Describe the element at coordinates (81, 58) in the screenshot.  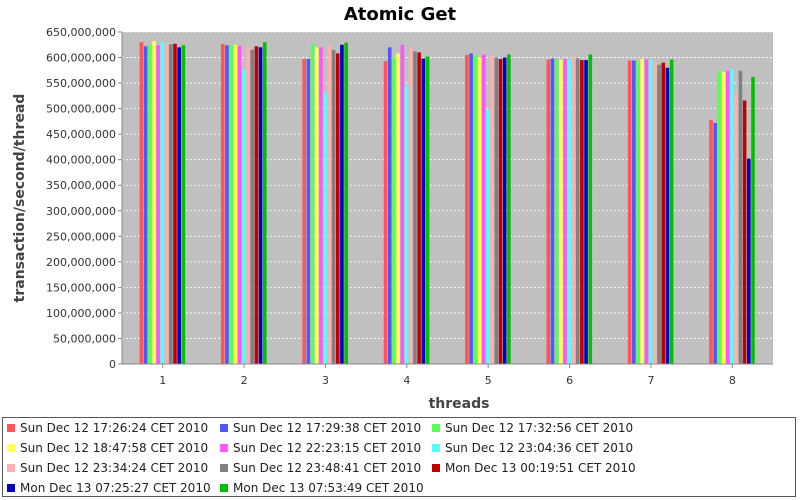
I see `y-tick-label: 600,000,000` at that location.